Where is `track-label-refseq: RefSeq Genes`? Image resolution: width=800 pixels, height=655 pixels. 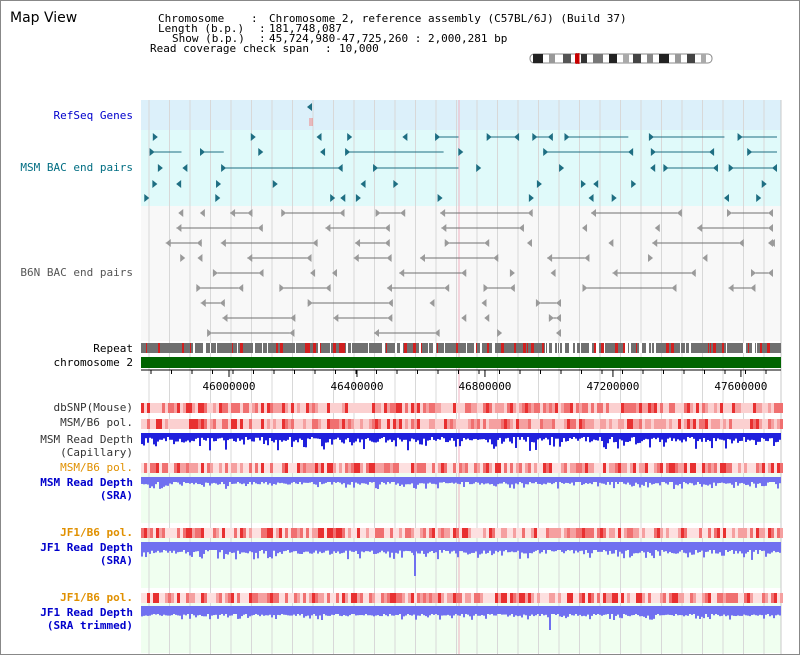
track-label-refseq: RefSeq Genes is located at coordinates (93, 115).